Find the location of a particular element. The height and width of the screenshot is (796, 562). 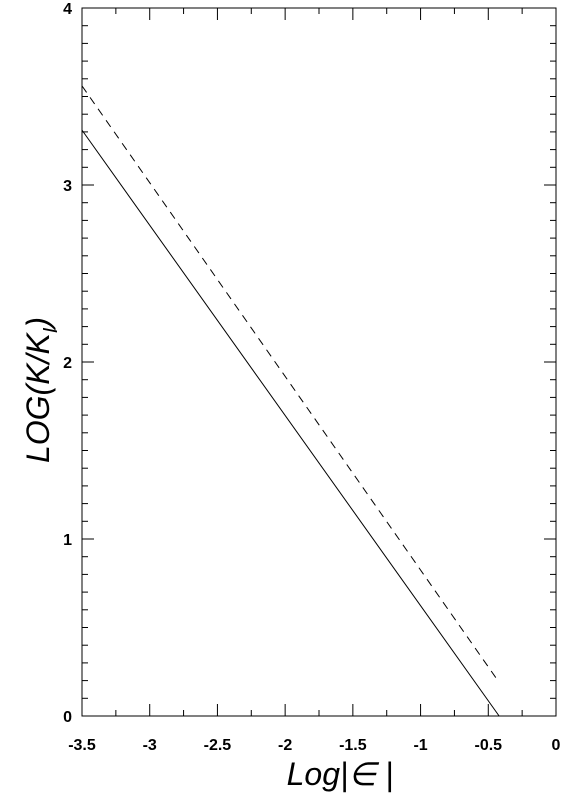

y-tick-label: 3 is located at coordinates (67, 186).